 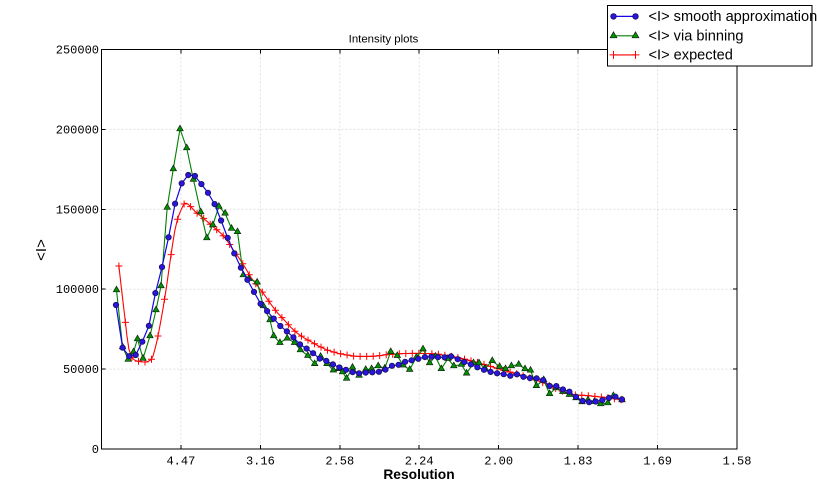 I want to click on svg-text: 0, so click(x=95, y=450).